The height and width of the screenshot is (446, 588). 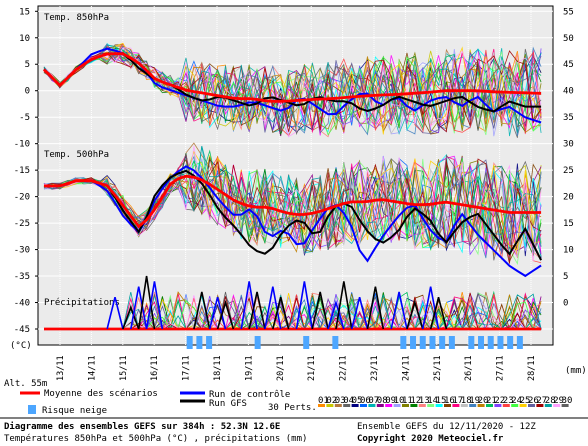 I want to click on x-date-label: 18/11, so click(x=218, y=368).